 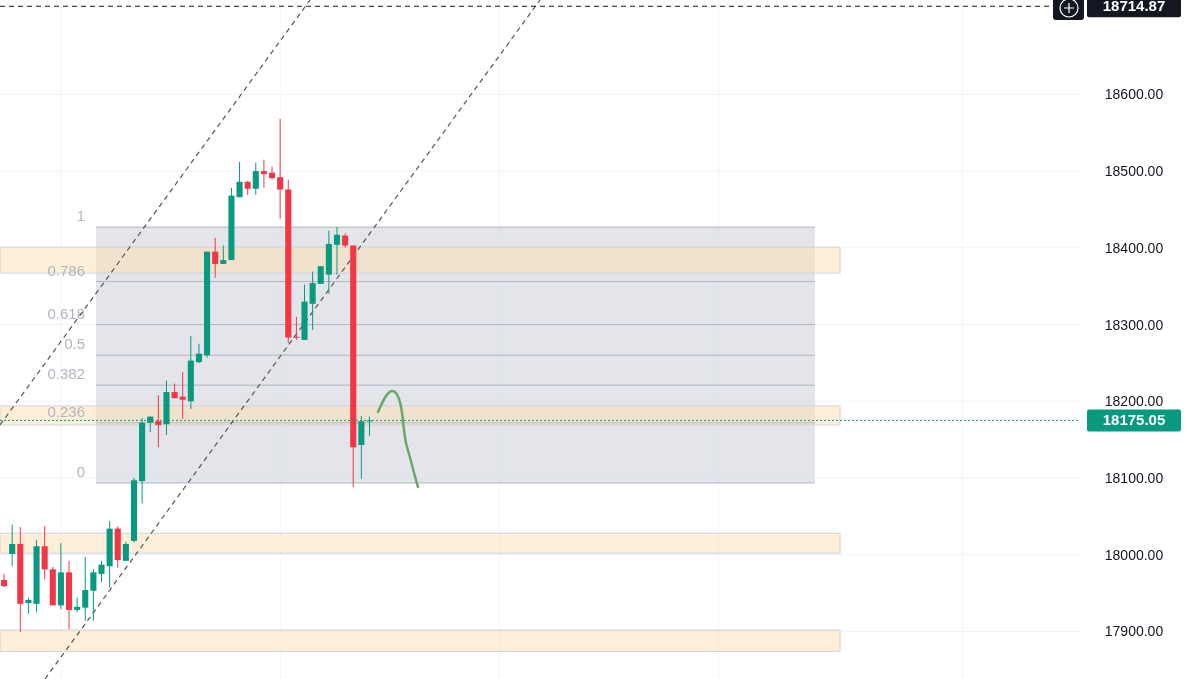 I want to click on y-tick-label: 18500.00, so click(x=1134, y=171).